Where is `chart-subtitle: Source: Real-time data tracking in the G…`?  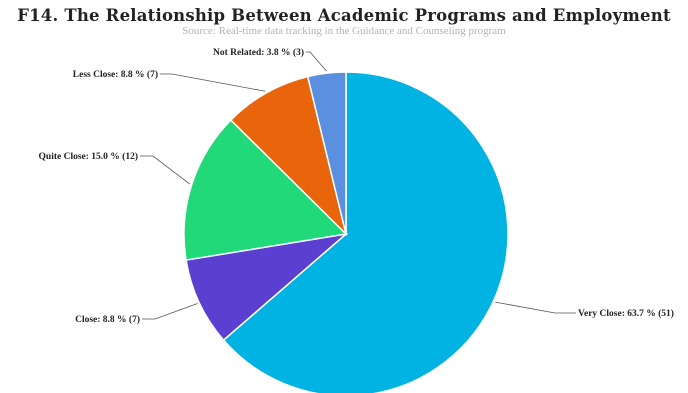
chart-subtitle: Source: Real-time data tracking in the G… is located at coordinates (344, 31).